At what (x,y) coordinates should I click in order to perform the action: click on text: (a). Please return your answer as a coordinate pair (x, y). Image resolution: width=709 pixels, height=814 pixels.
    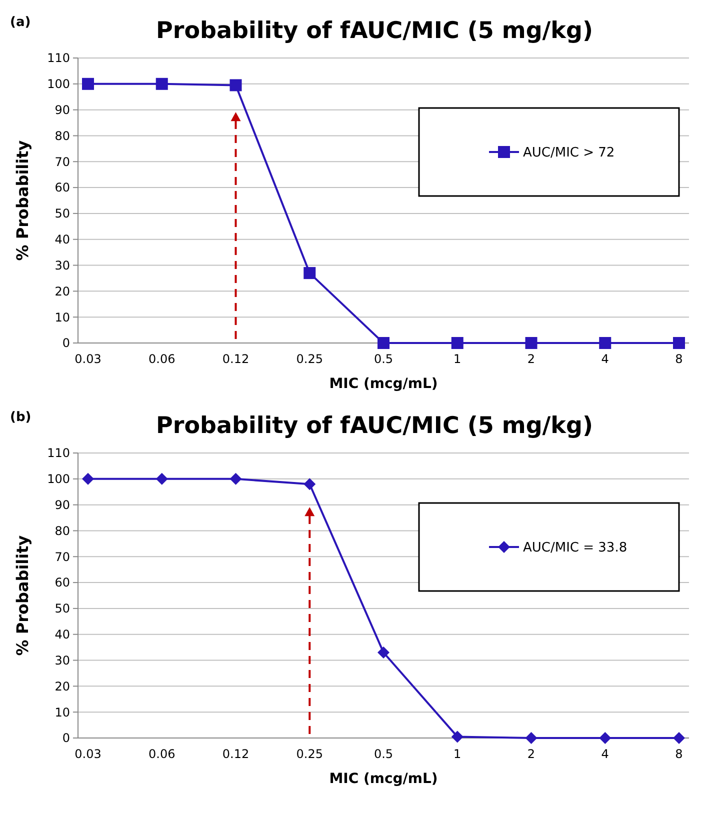
    Looking at the image, I should click on (20, 22).